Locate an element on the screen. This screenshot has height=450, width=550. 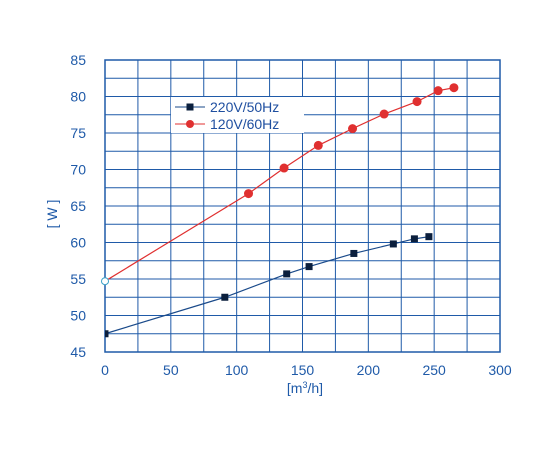
legend: 220V/50Hz 120V/60Hz is located at coordinates (237, 115).